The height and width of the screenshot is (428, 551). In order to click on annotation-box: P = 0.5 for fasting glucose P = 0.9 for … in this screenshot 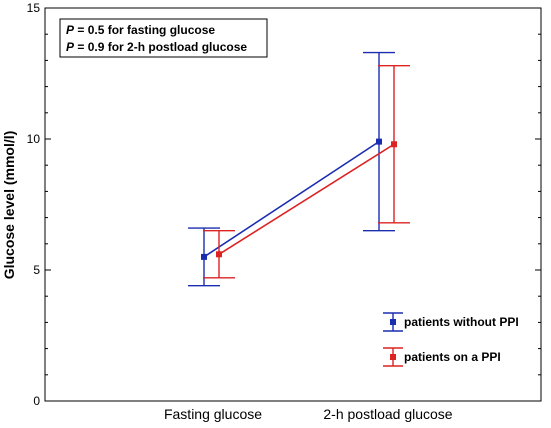, I will do `click(163, 38)`.